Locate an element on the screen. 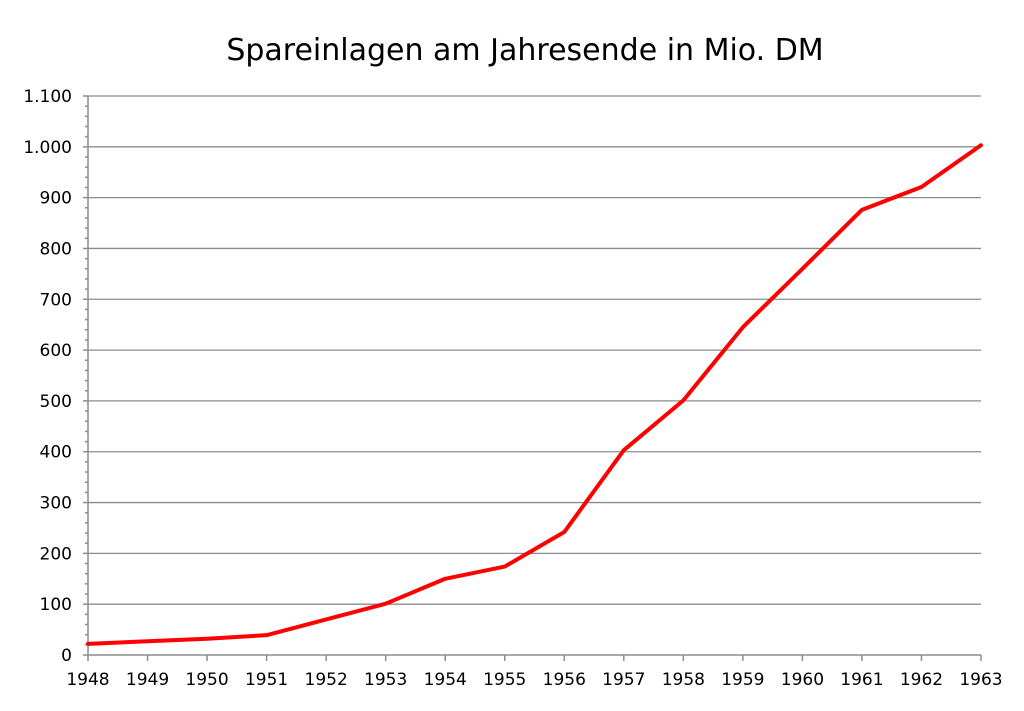  y-tick-label: 400 is located at coordinates (56, 453).